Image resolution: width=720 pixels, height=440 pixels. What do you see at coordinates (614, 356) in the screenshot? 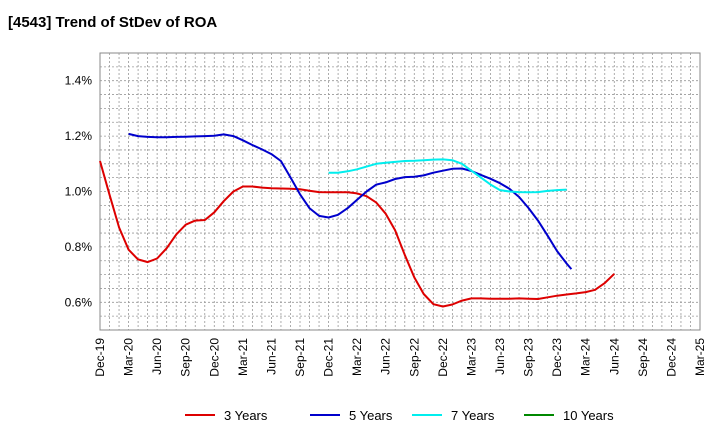
I see `x-tick-label: Jun-24` at bounding box center [614, 356].